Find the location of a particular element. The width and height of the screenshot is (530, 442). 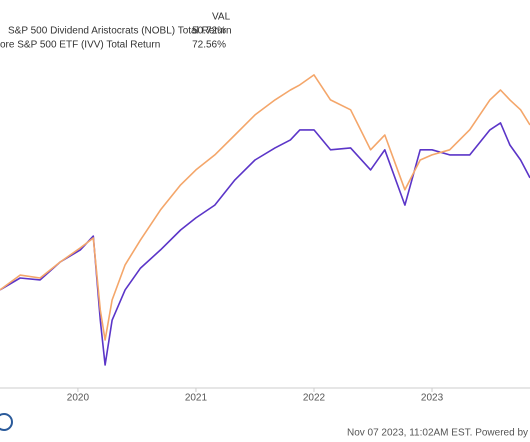

footer: Nov 07 2023, 11:02AM EST. Powered by is located at coordinates (437, 433).